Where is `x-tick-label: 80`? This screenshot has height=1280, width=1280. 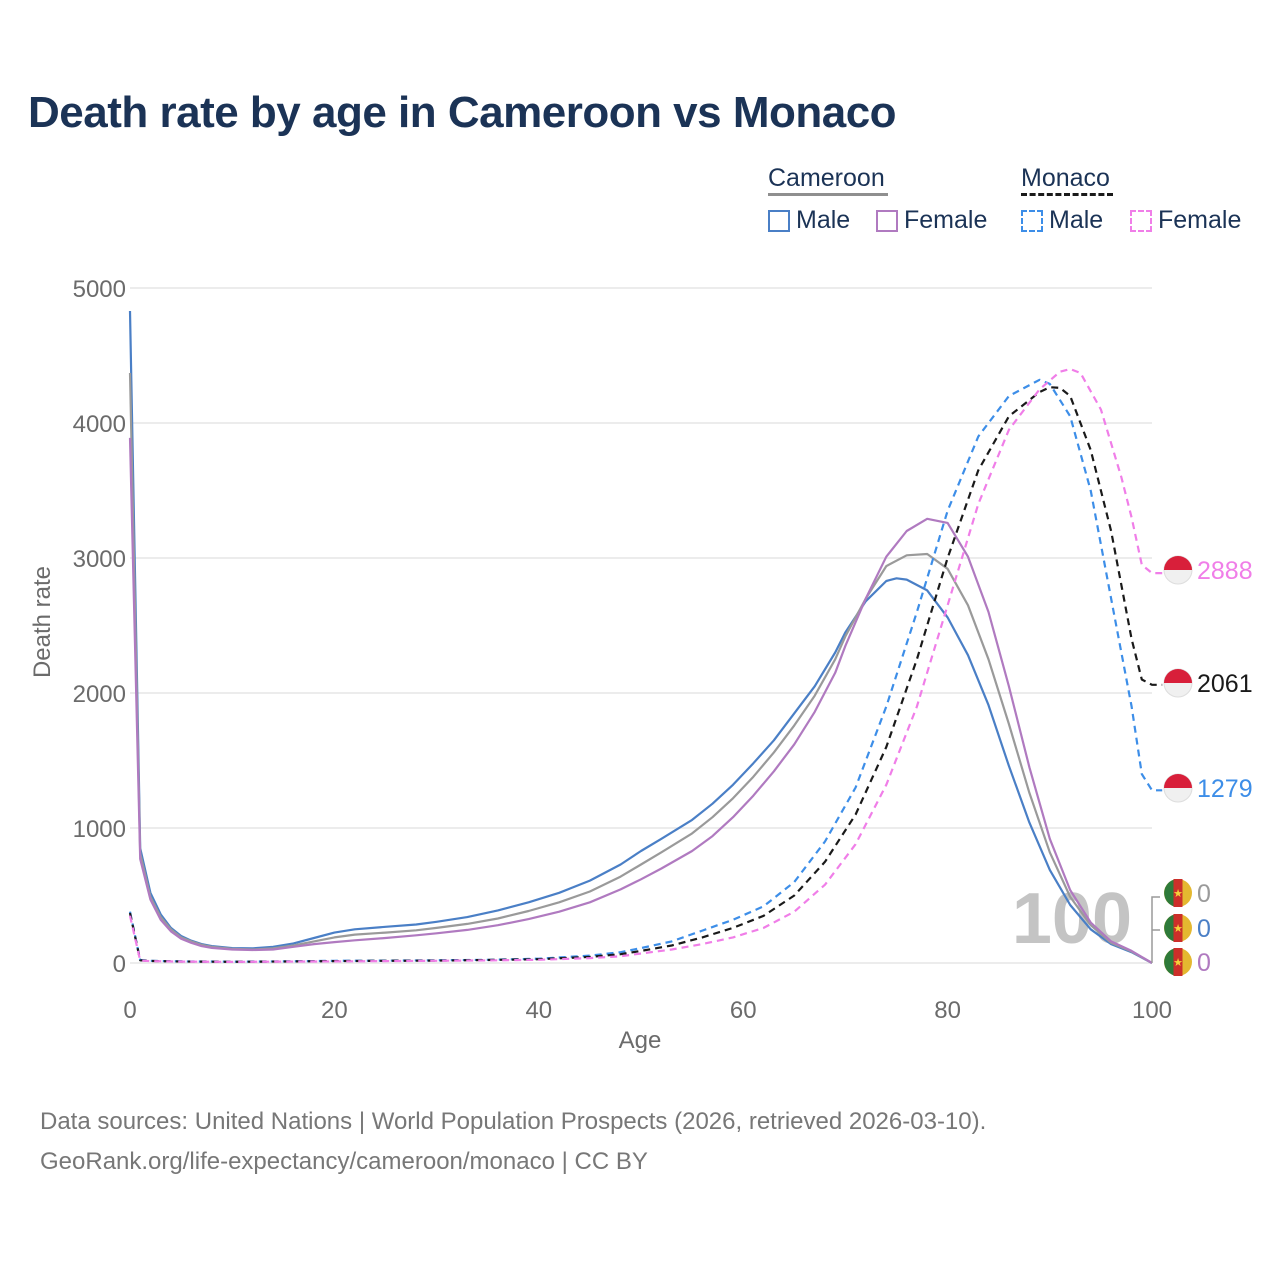 x-tick-label: 80 is located at coordinates (947, 1010).